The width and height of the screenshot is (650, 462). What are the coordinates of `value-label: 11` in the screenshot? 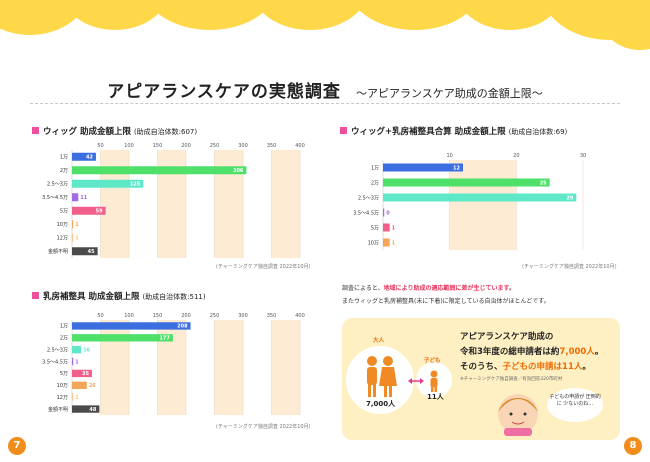 It's located at (83, 198).